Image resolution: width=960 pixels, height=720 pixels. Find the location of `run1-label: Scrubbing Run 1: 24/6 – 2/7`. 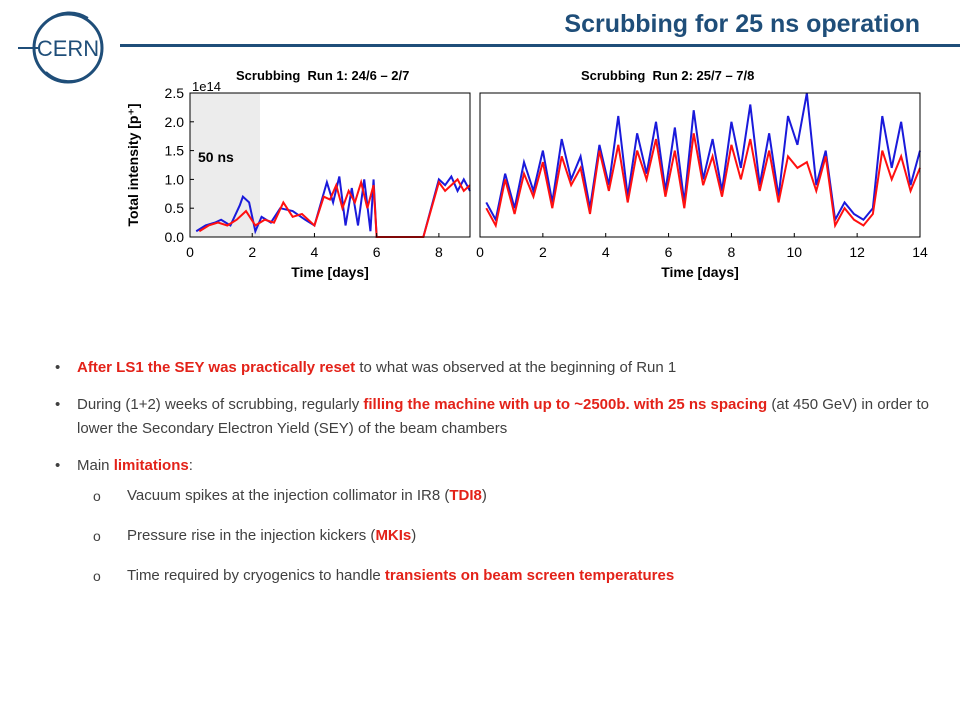

run1-label: Scrubbing Run 1: 24/6 – 2/7 is located at coordinates (323, 75).